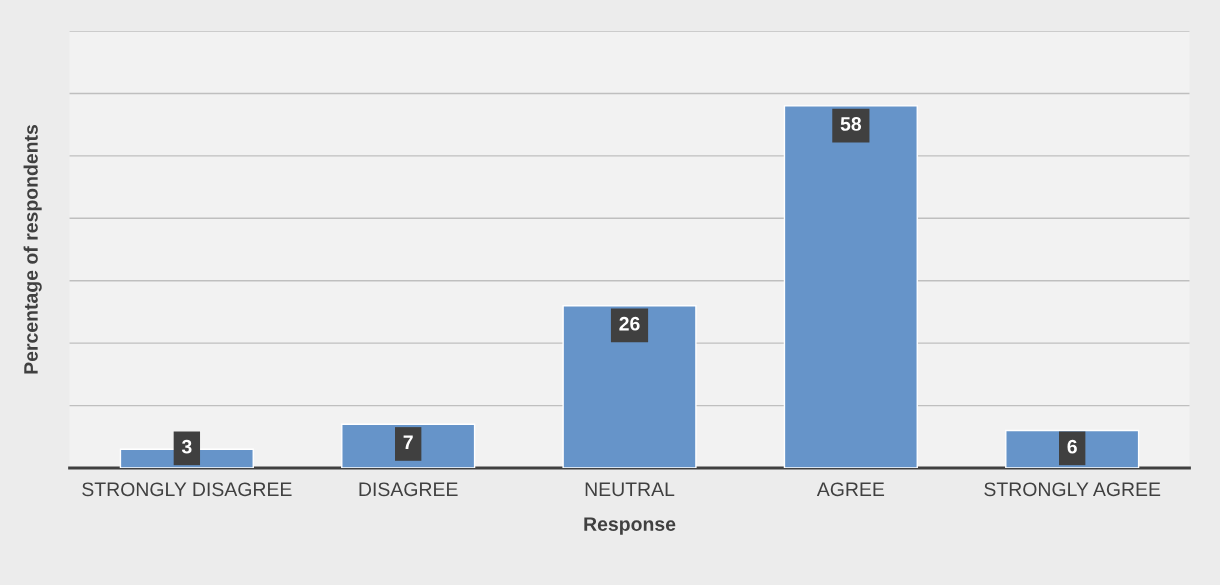 The width and height of the screenshot is (1220, 585). What do you see at coordinates (851, 124) in the screenshot?
I see `data-label: 58` at bounding box center [851, 124].